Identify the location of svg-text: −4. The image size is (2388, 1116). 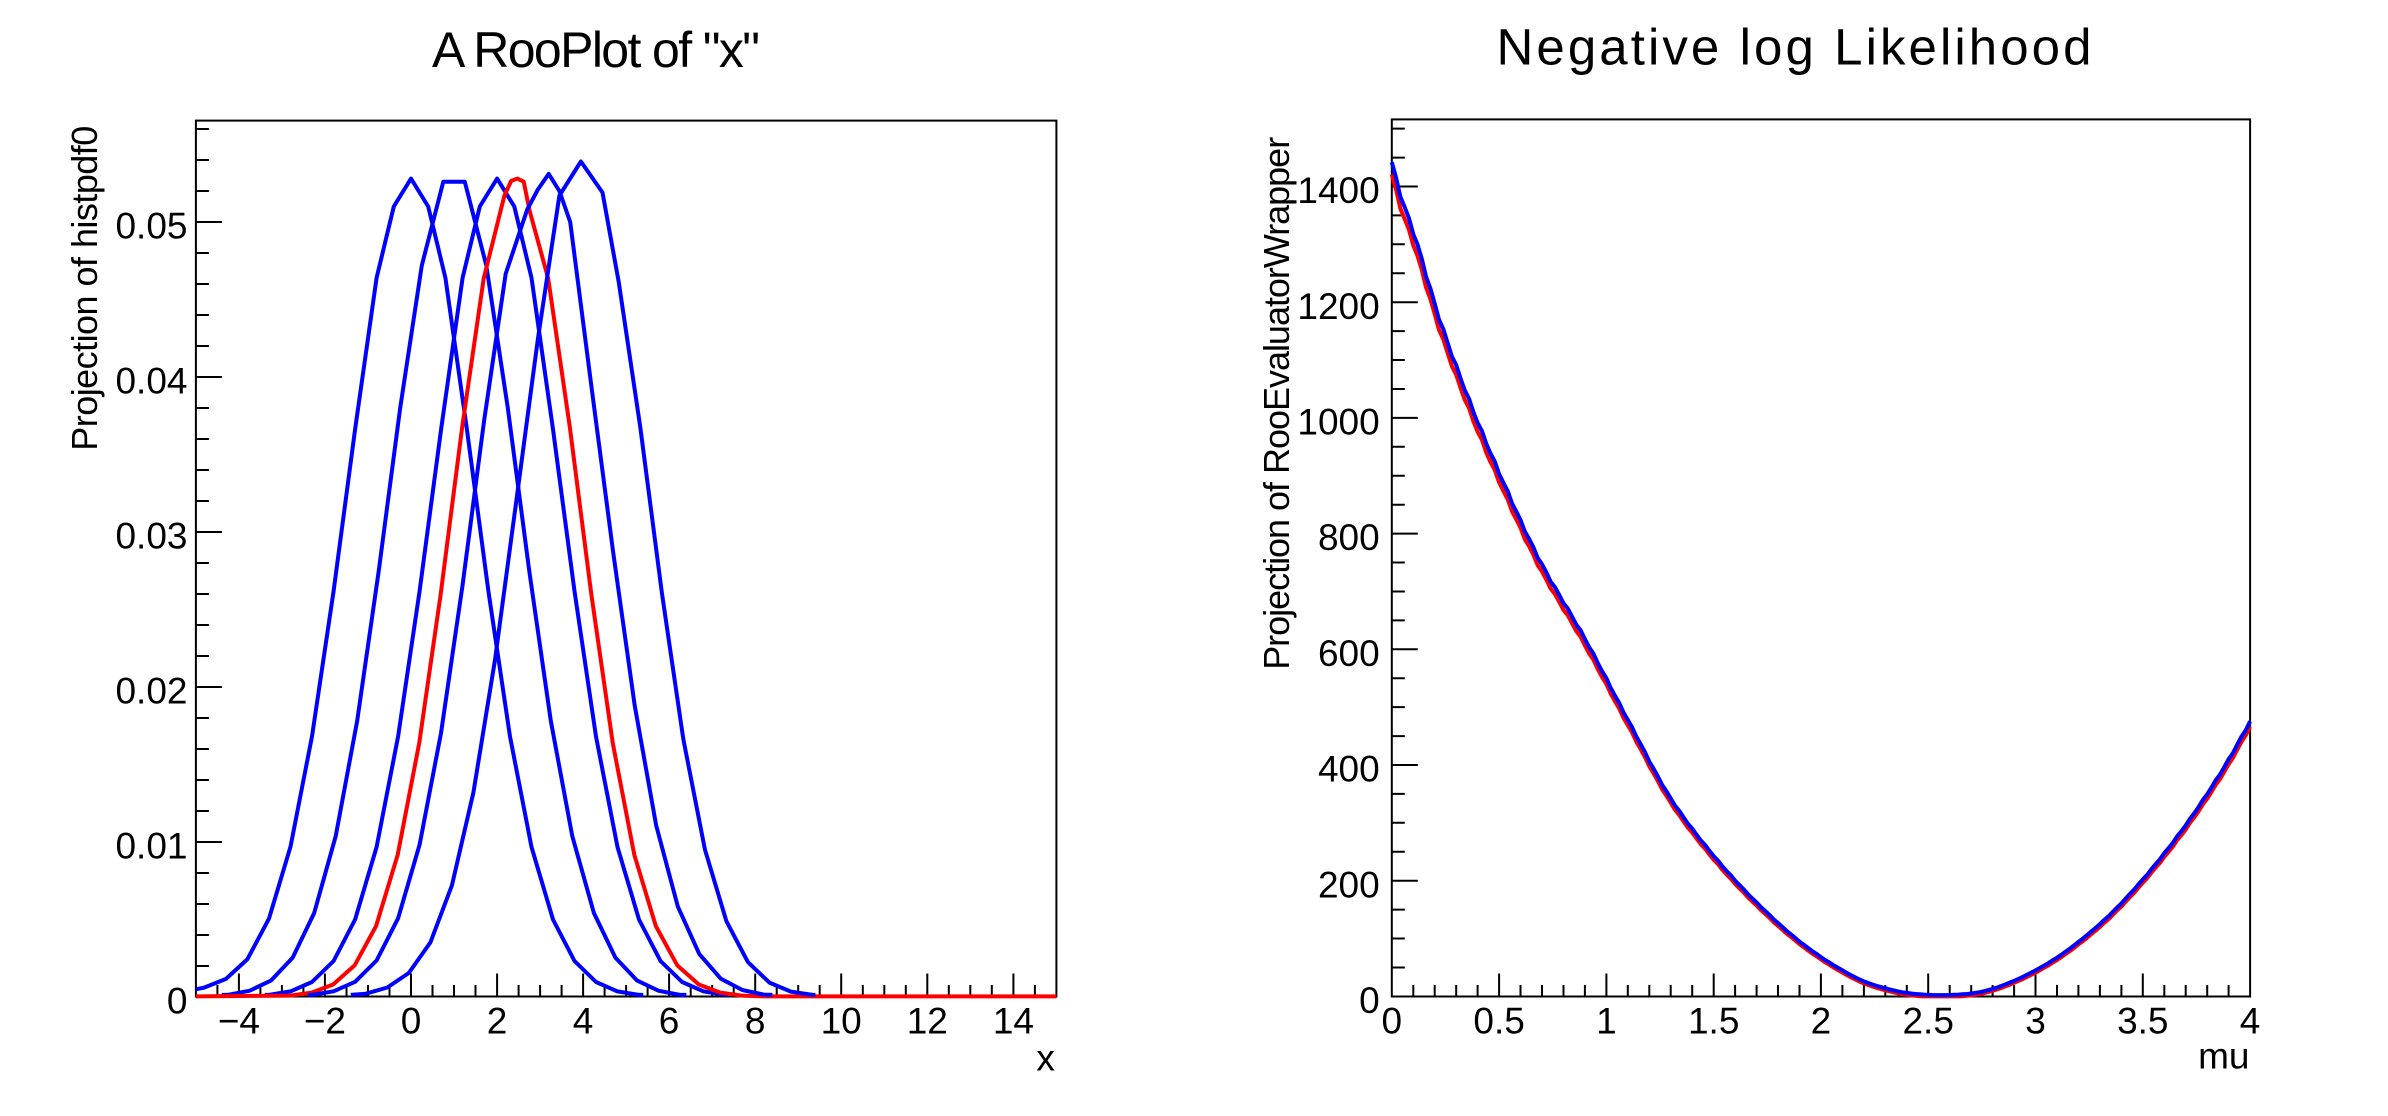
(239, 1021).